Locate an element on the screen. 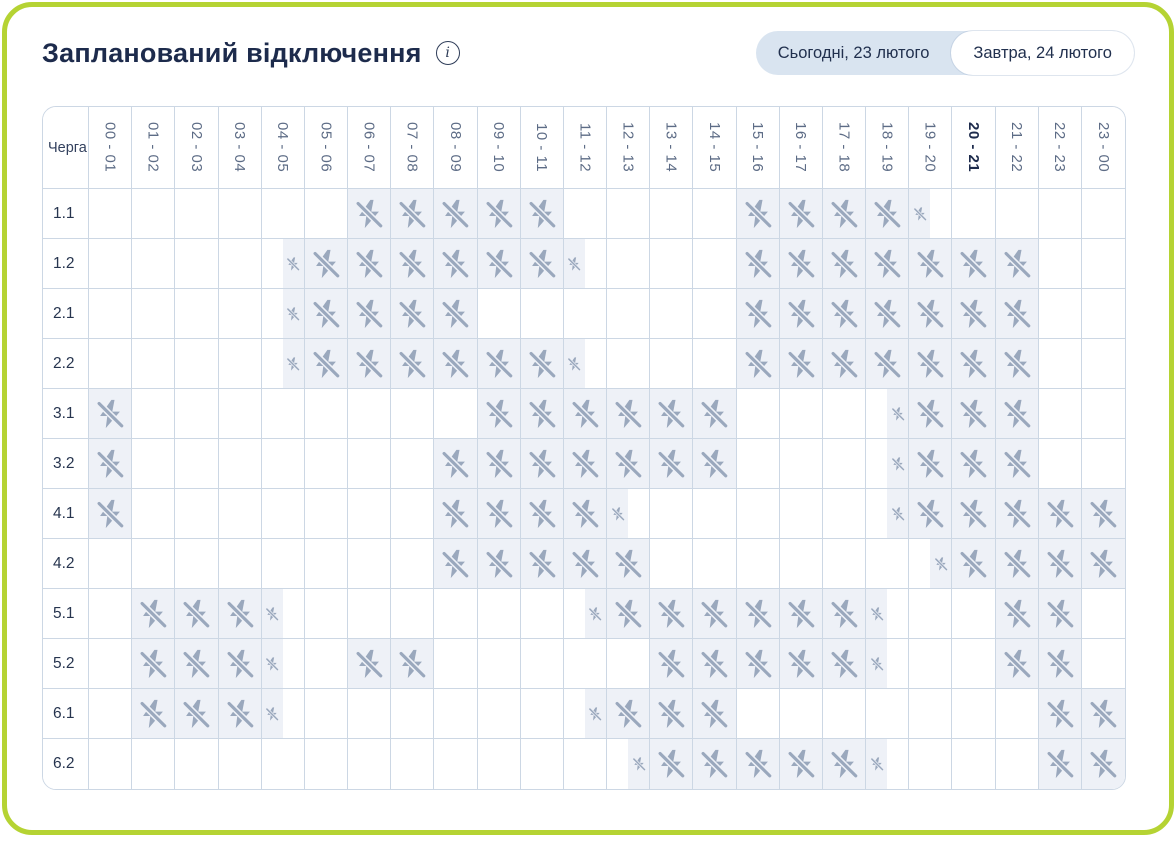 This screenshot has height=867, width=1176. cell-queue-2.1-hour-16-17 is located at coordinates (801, 314).